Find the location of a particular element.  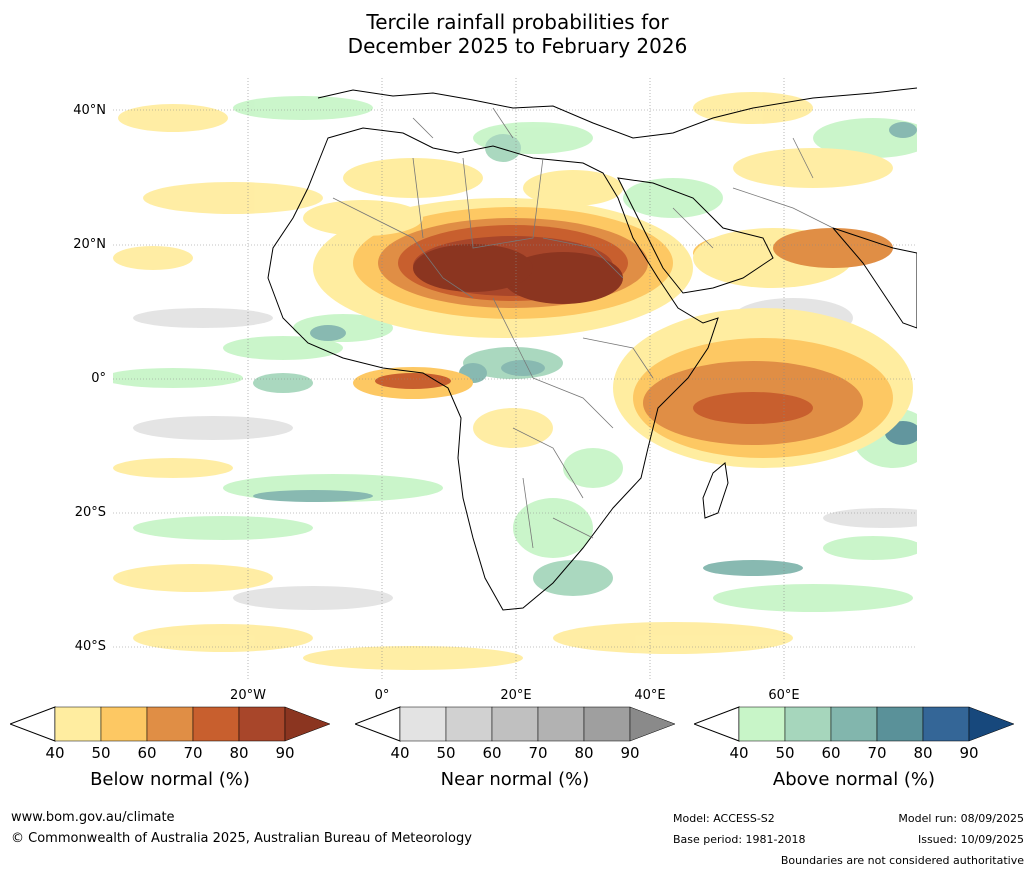

model-run-text: Model run: 08/09/2025 is located at coordinates (961, 818).